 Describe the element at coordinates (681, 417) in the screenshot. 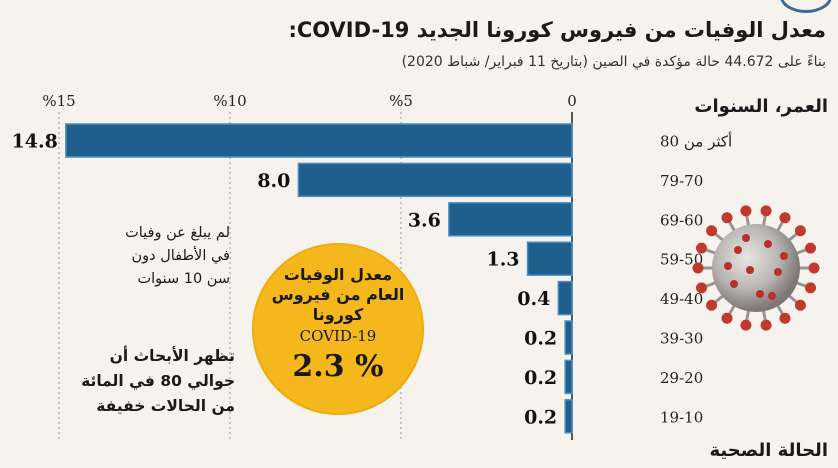

I see `category-label: 19-10` at that location.